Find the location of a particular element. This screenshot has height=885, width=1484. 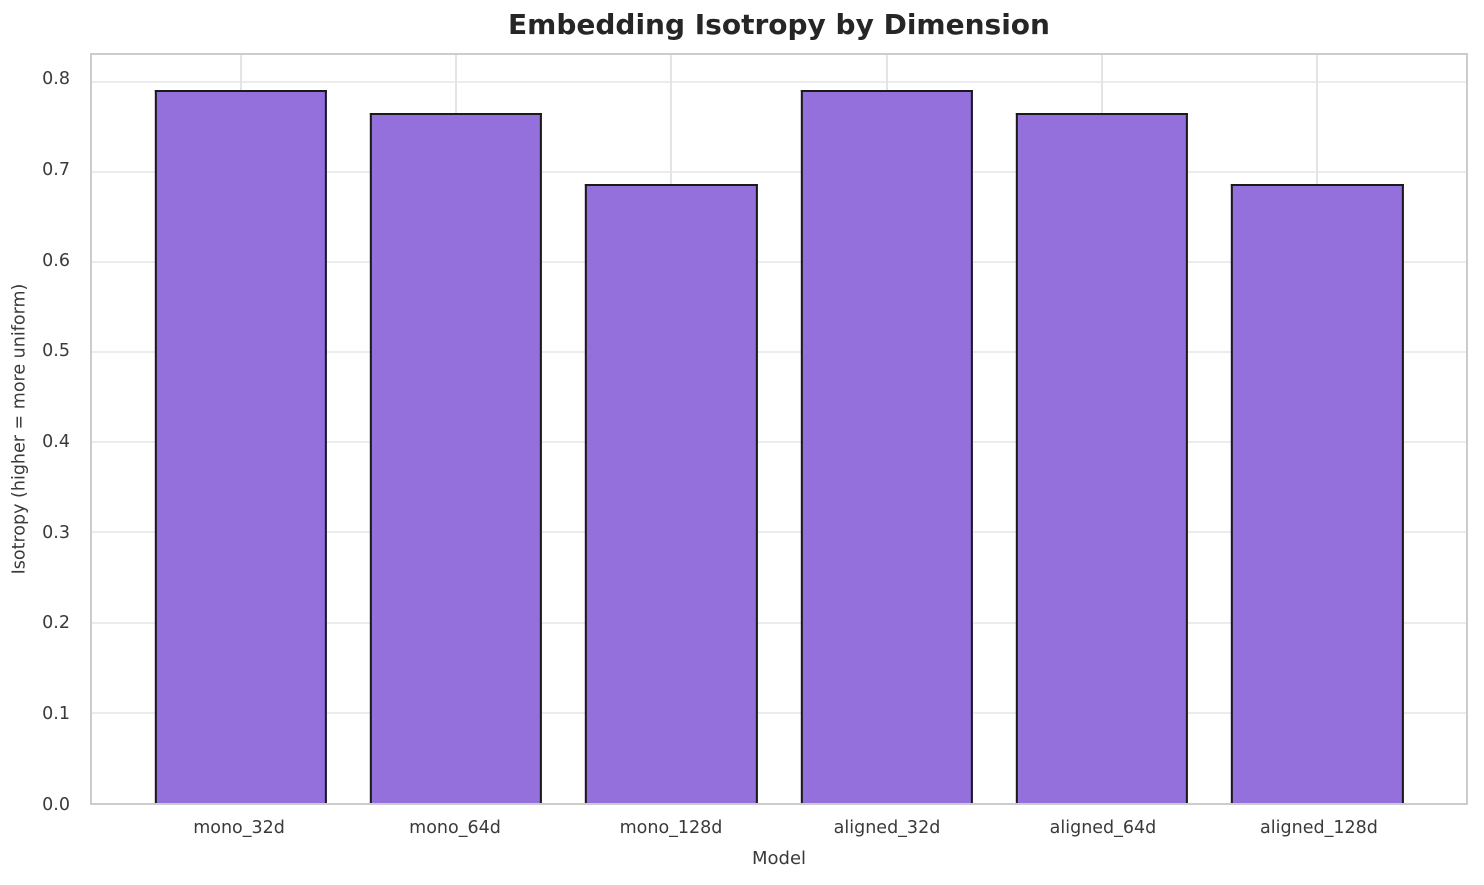

bar-mono_128d is located at coordinates (671, 493).